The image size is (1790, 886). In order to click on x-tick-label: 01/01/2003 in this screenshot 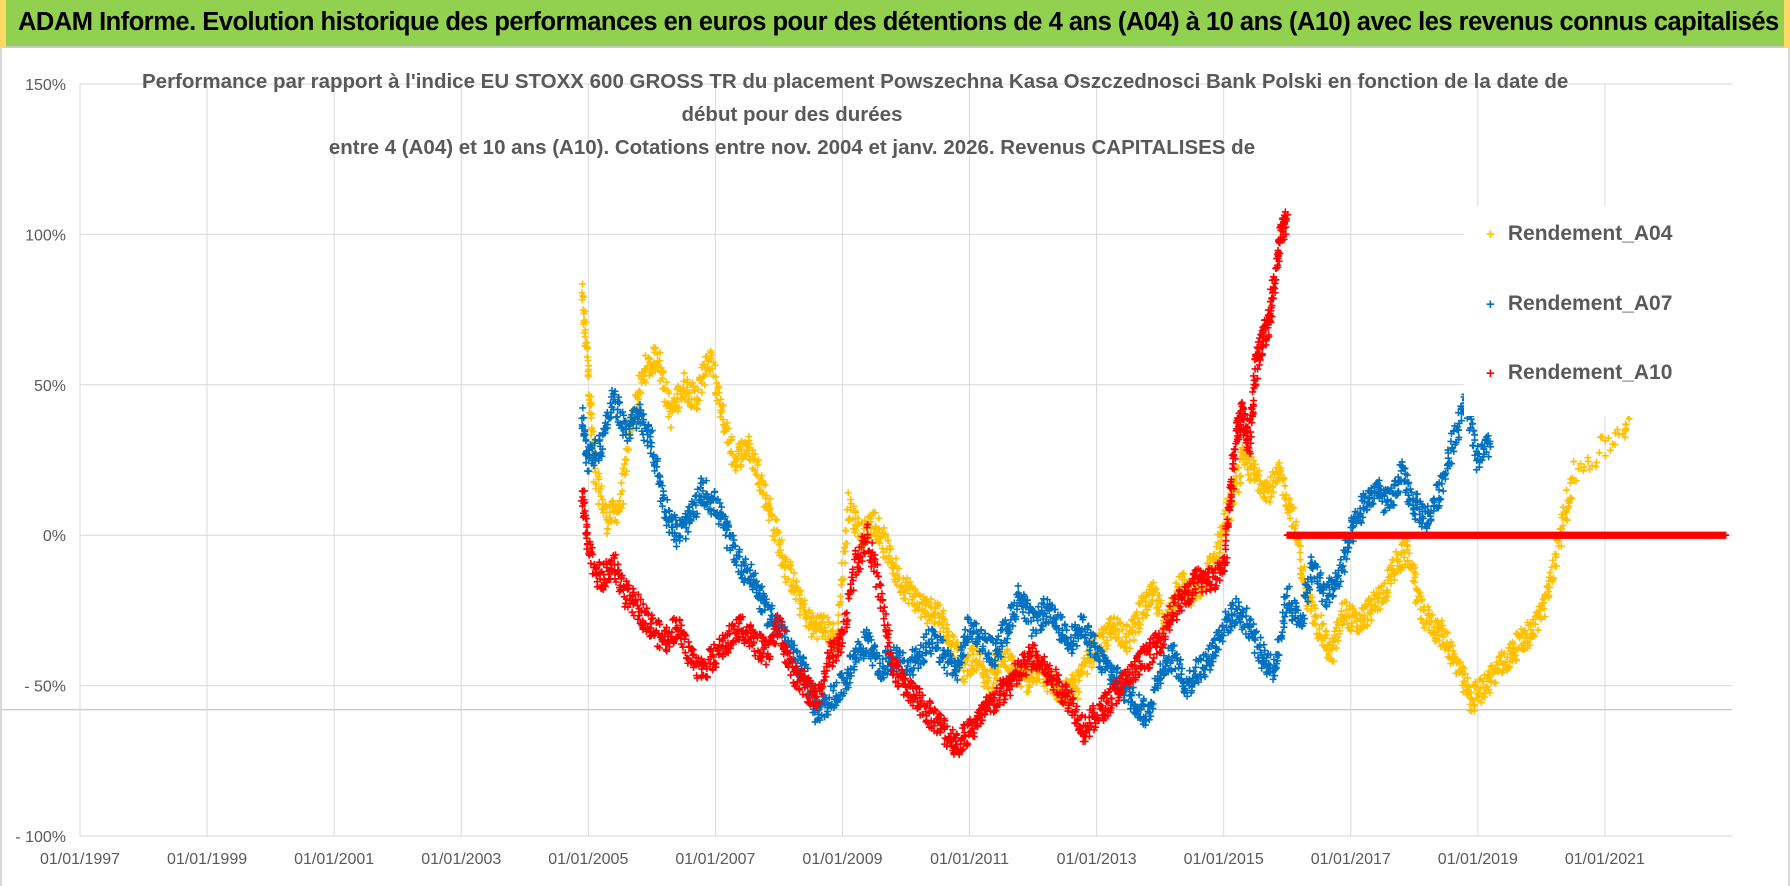, I will do `click(461, 859)`.